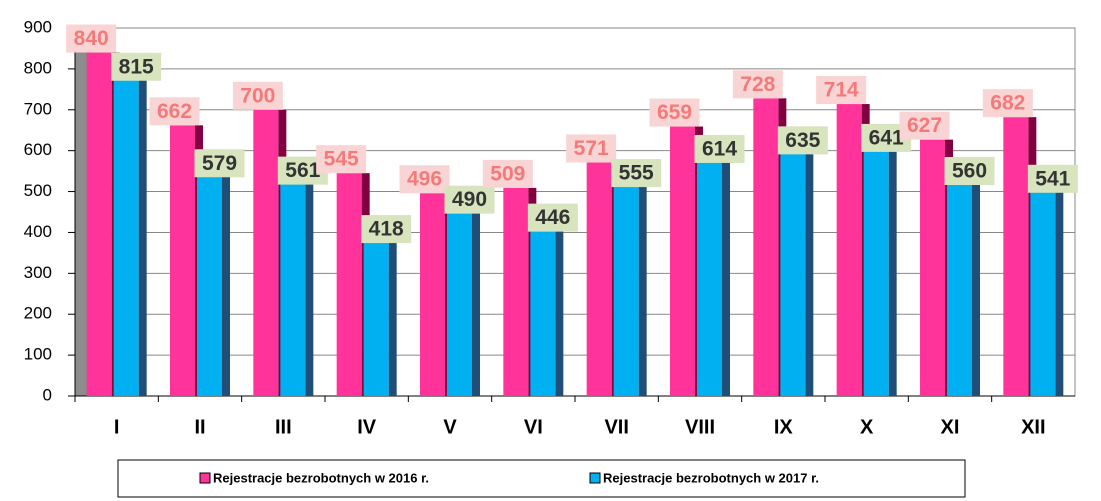 The height and width of the screenshot is (501, 1101). I want to click on x-tick-label: XII, so click(1033, 427).